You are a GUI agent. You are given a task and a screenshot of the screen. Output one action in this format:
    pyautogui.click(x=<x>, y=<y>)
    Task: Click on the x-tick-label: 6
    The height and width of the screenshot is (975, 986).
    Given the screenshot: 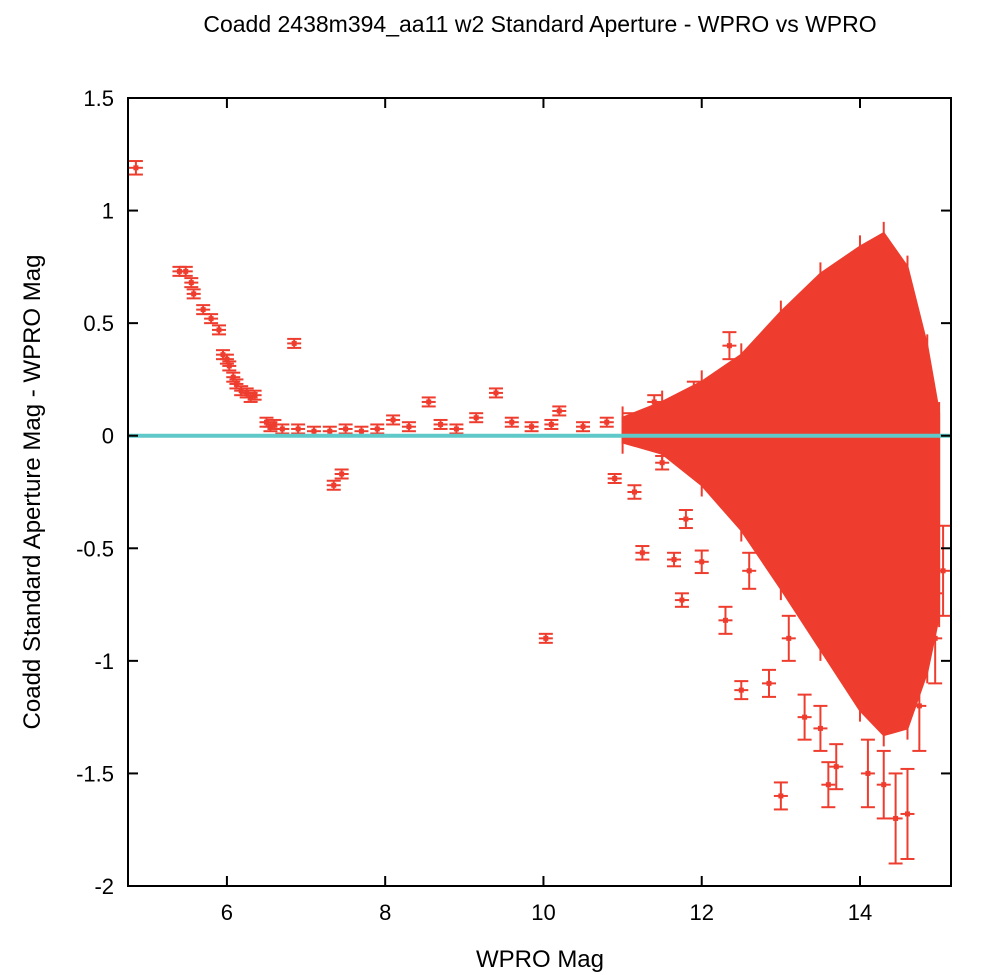 What is the action you would take?
    pyautogui.click(x=227, y=912)
    